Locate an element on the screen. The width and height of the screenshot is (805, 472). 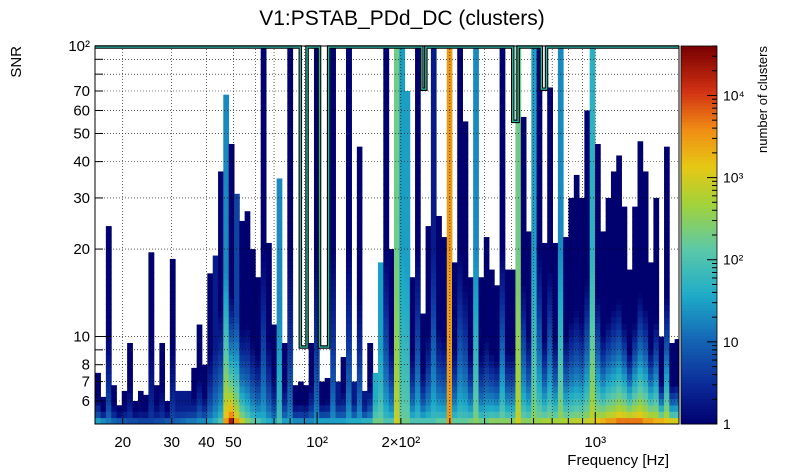
x-axis: 20 30 40 50 10² 2×10² 10³ is located at coordinates (360, 431).